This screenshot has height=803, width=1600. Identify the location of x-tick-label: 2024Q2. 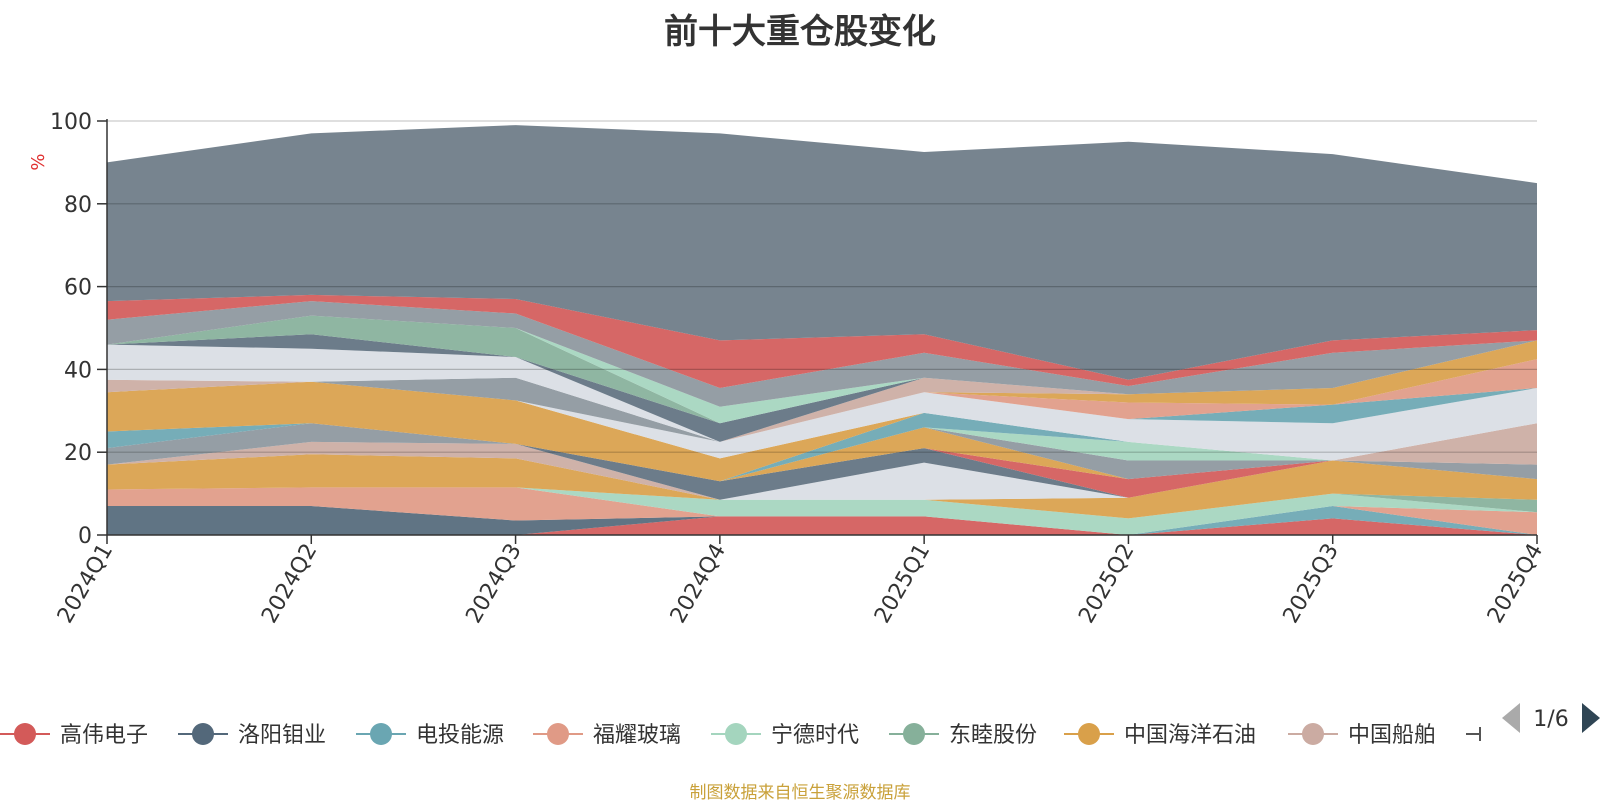
(289, 584).